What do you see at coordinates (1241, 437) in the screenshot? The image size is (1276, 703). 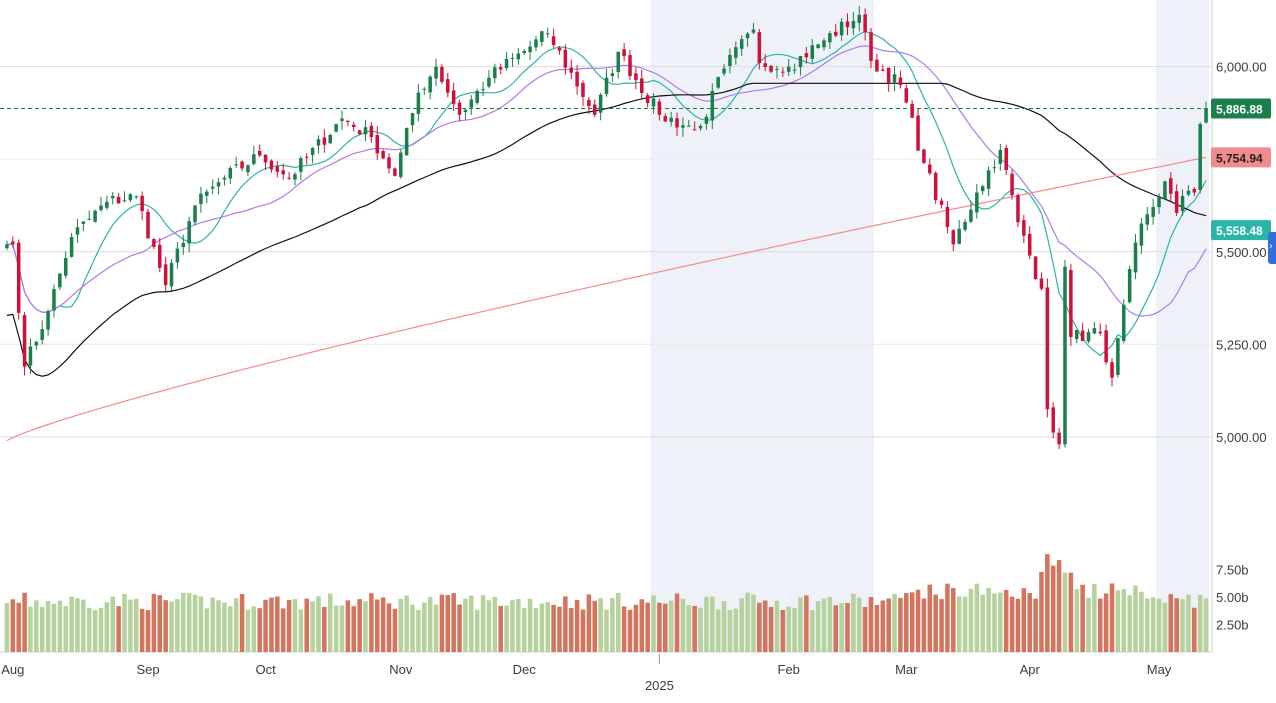 I see `y-tick-label-3: 5,000.00` at bounding box center [1241, 437].